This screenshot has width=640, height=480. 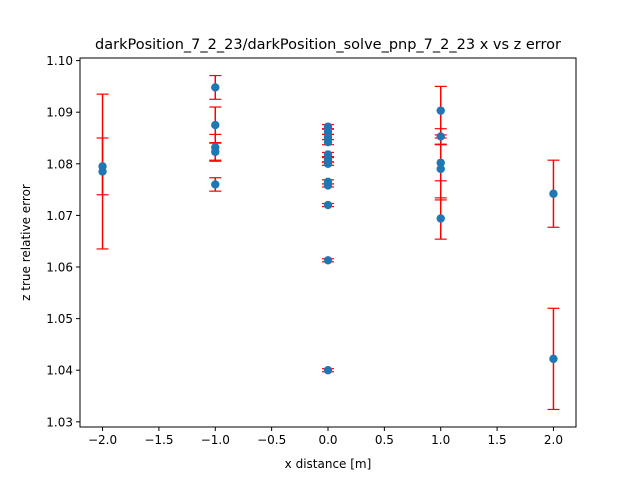 What do you see at coordinates (215, 440) in the screenshot?
I see `x-tick-label: −1.0` at bounding box center [215, 440].